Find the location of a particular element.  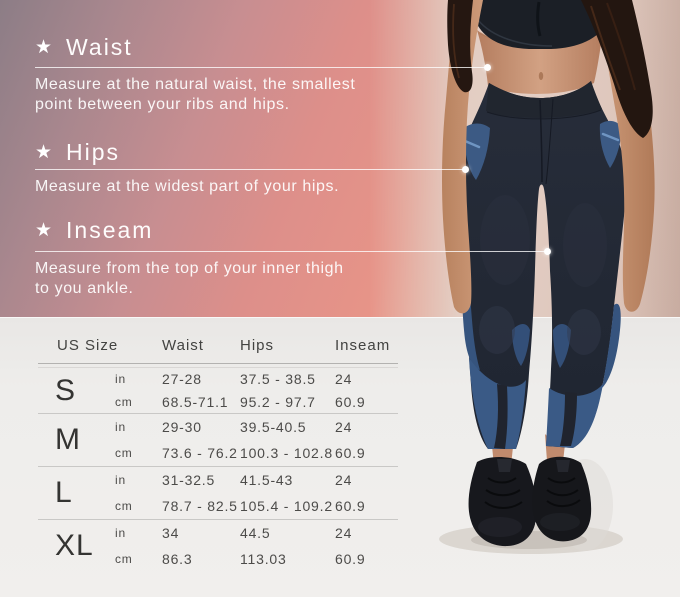

table-cell: 44.5 is located at coordinates (255, 533).